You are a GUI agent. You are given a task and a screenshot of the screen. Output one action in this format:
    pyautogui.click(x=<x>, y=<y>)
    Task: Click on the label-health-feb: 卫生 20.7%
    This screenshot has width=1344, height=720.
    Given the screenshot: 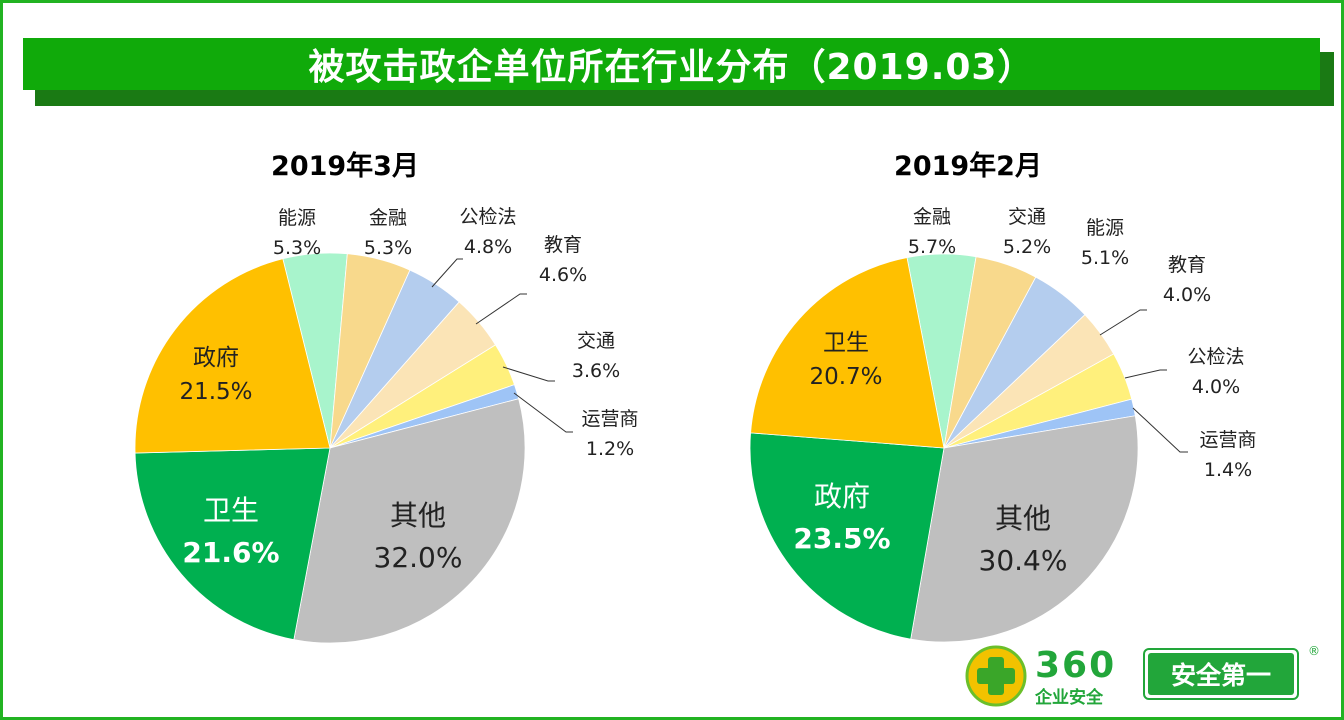 What is the action you would take?
    pyautogui.click(x=846, y=360)
    